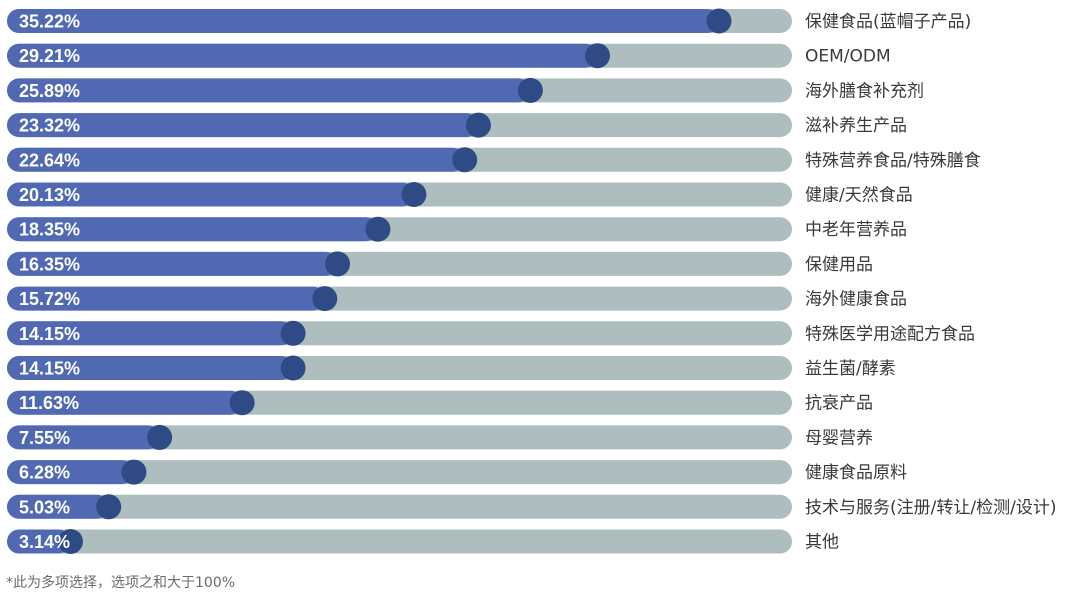 This screenshot has height=602, width=1080. Describe the element at coordinates (888, 22) in the screenshot. I see `category-label: 保健食品(蓝帽子产品)` at that location.